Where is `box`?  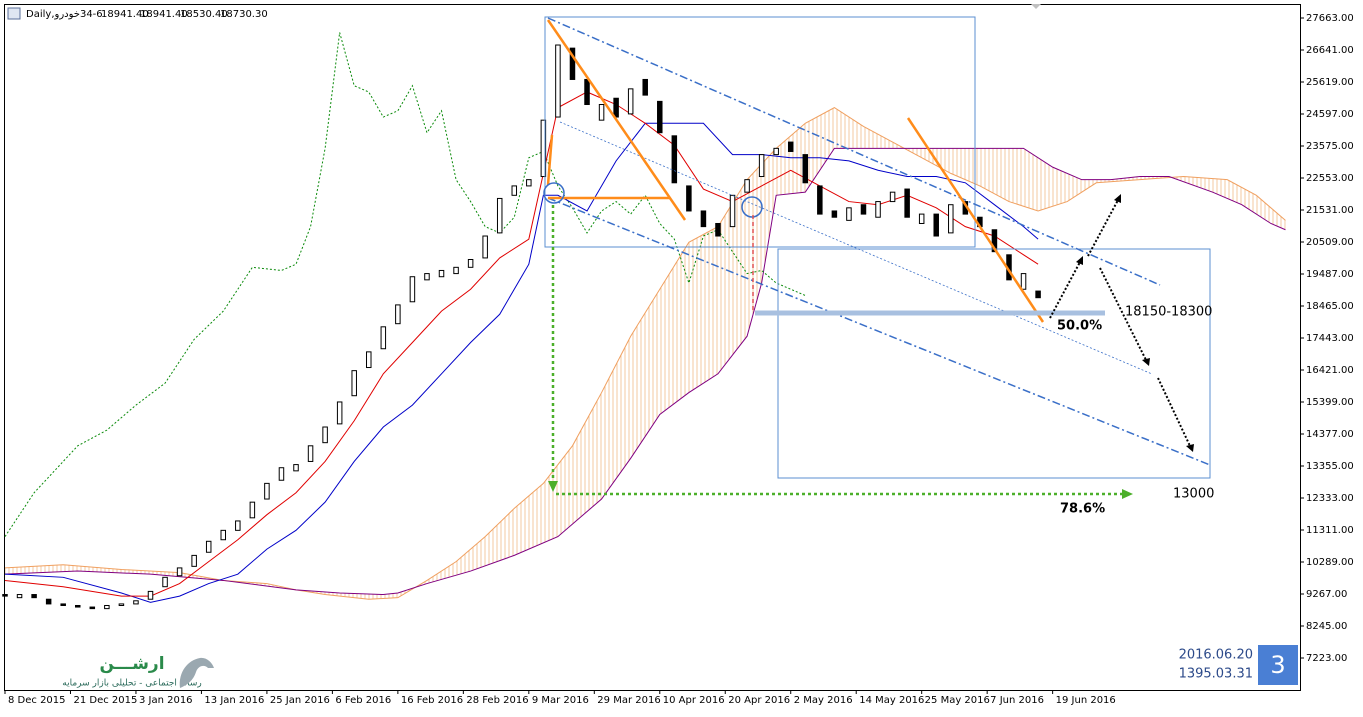
box is located at coordinates (760, 132).